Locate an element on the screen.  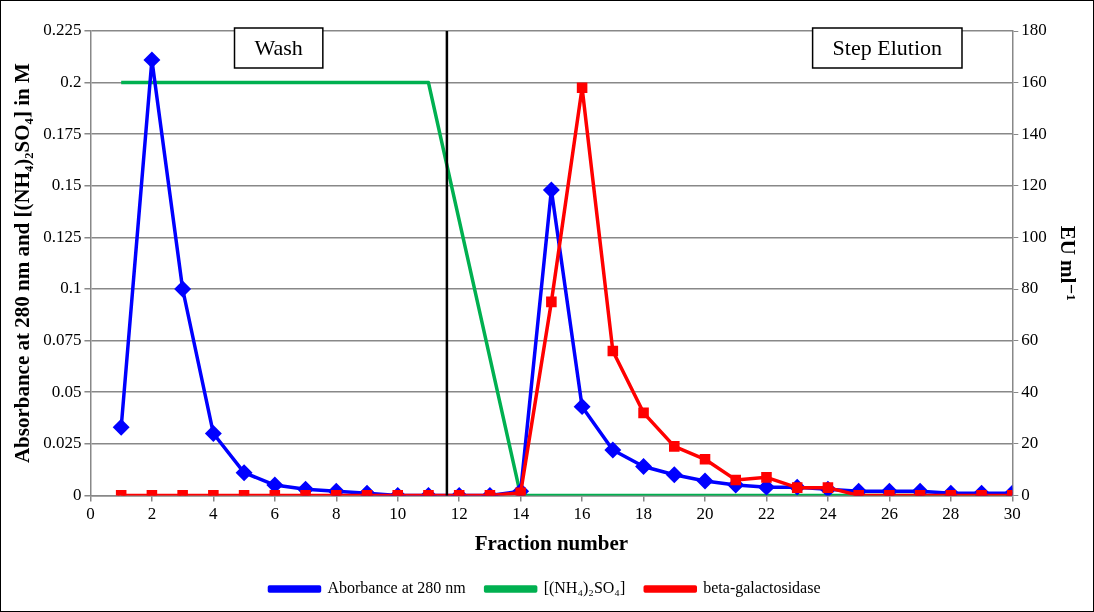
x-tick-label: 18 is located at coordinates (644, 514).